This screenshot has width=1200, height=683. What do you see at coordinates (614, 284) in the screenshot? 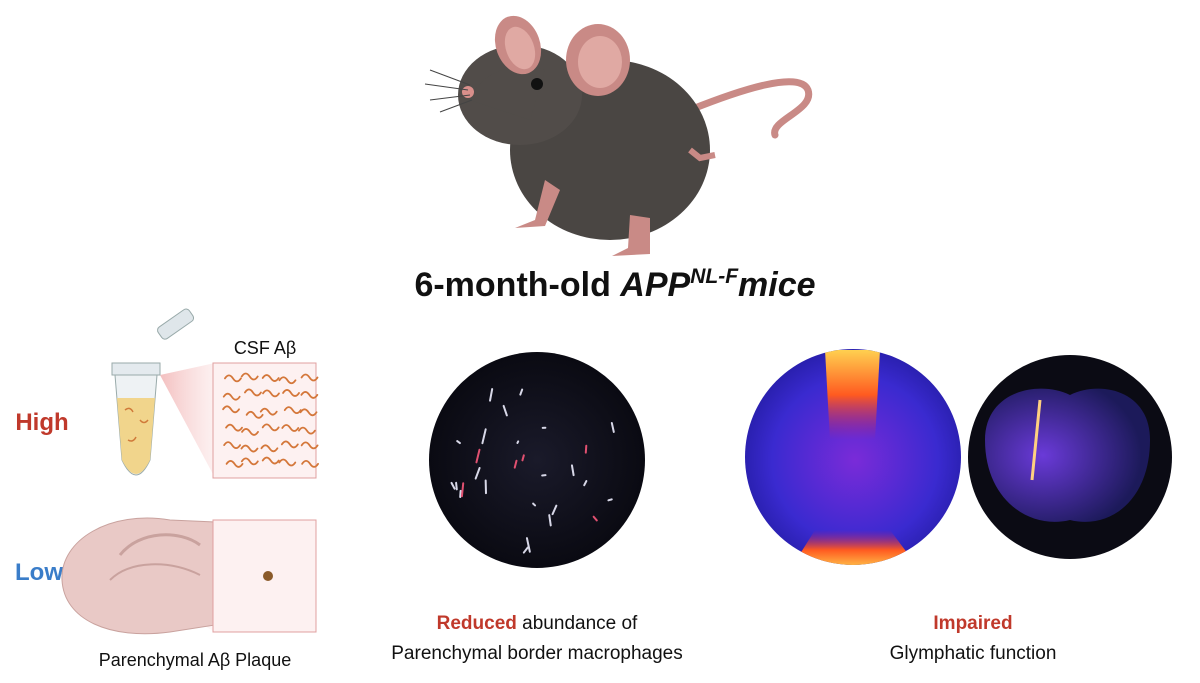
I see `title: 6-month-old APPNL-Fmice` at bounding box center [614, 284].